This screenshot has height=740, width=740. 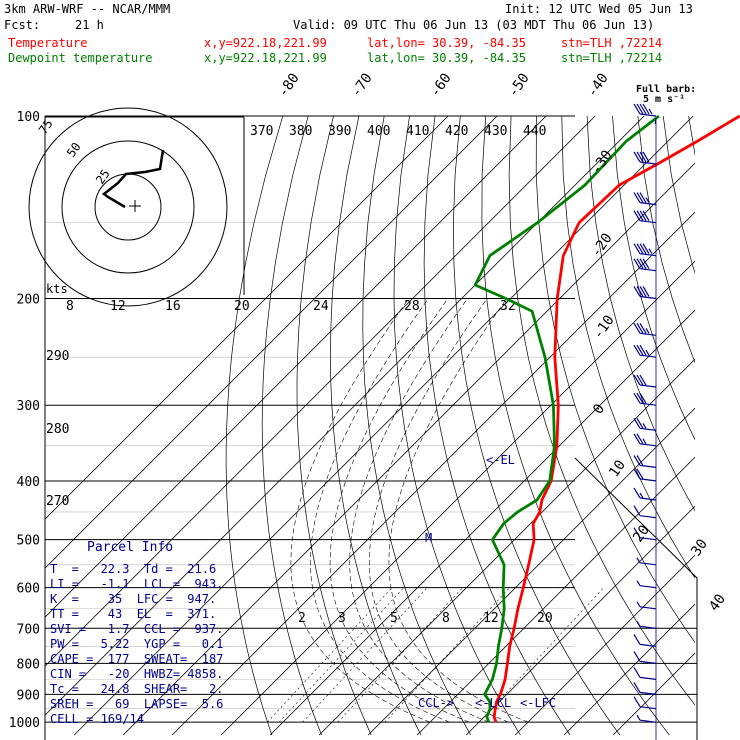 I want to click on pressure-tick-label: 300, so click(x=28, y=406).